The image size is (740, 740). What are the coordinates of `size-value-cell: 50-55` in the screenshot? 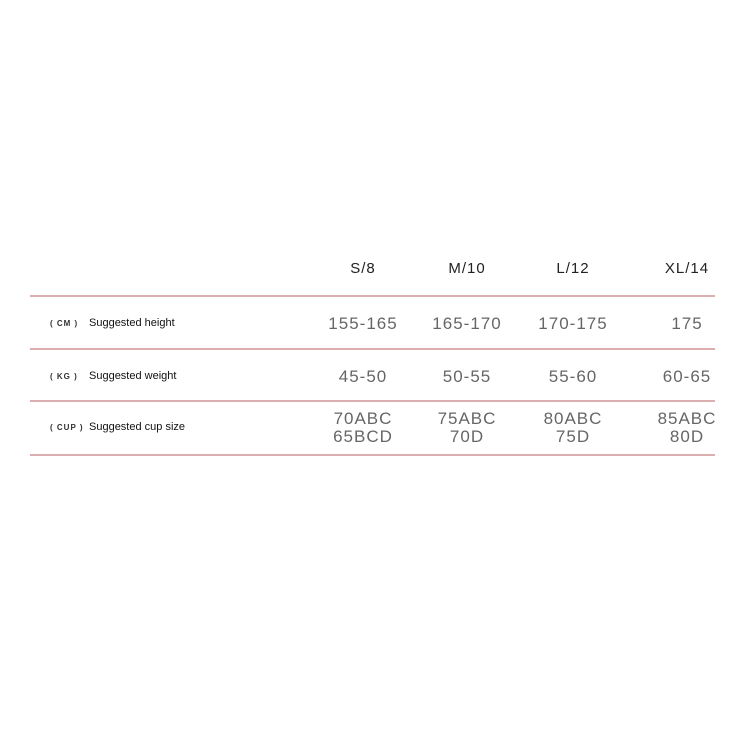 It's located at (467, 377).